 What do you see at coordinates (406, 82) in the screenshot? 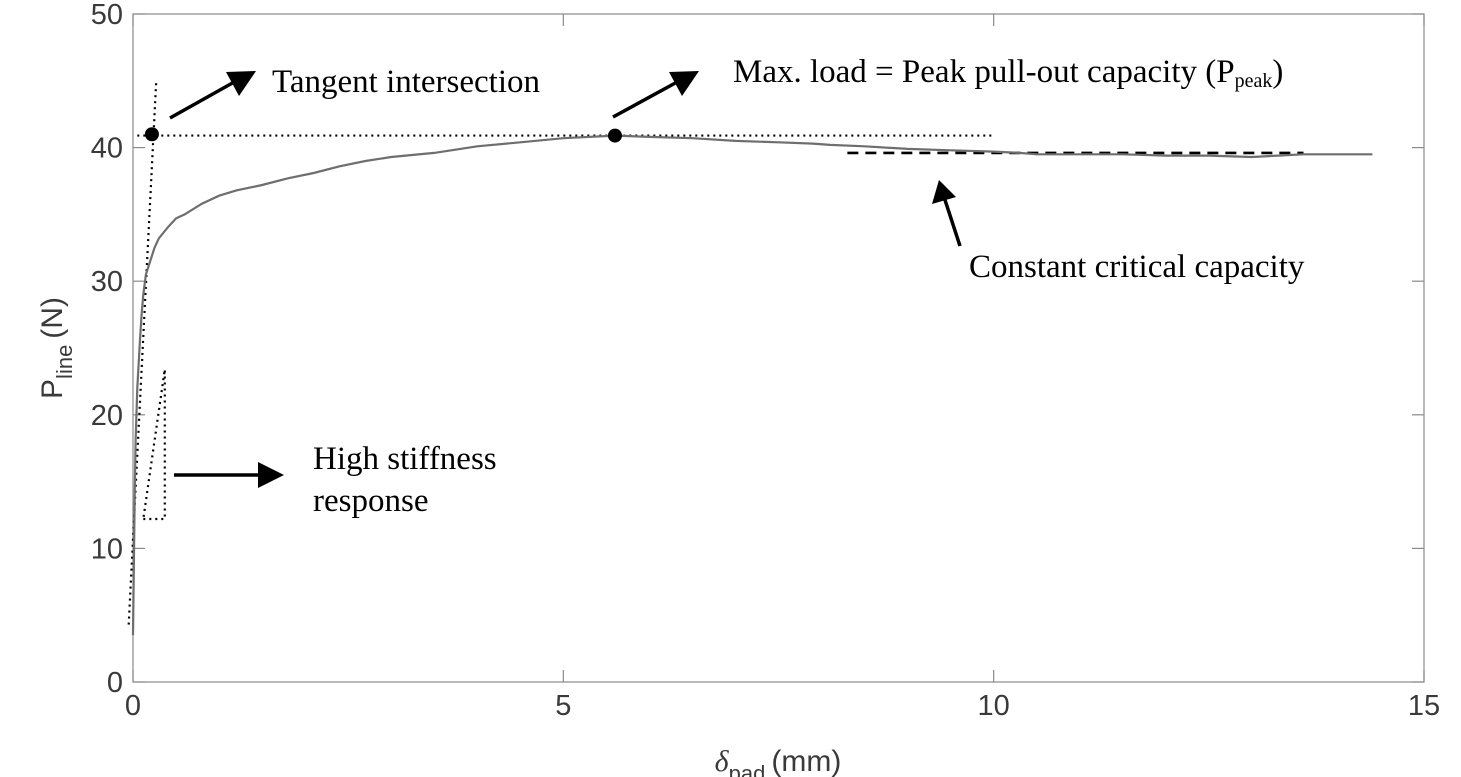
I see `annotation-tangent: Tangent intersection` at bounding box center [406, 82].